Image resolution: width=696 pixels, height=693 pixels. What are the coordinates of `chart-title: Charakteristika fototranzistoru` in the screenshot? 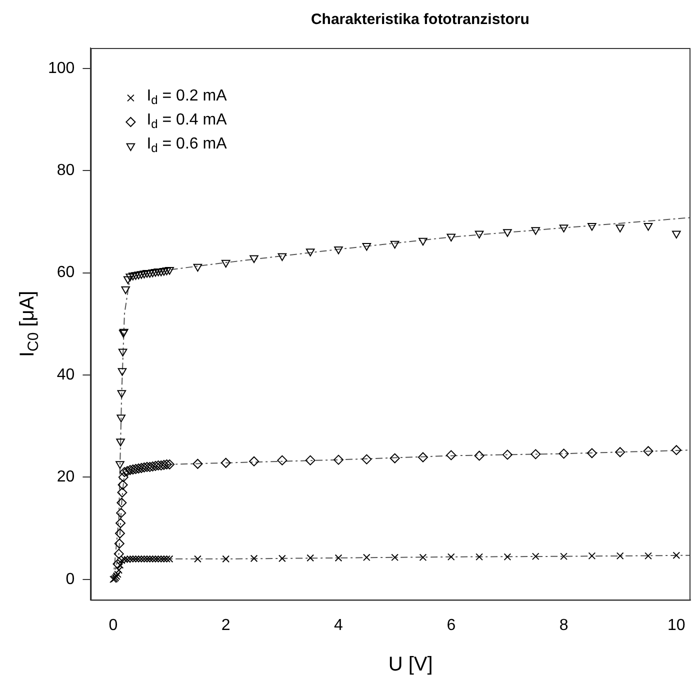 It's located at (420, 19).